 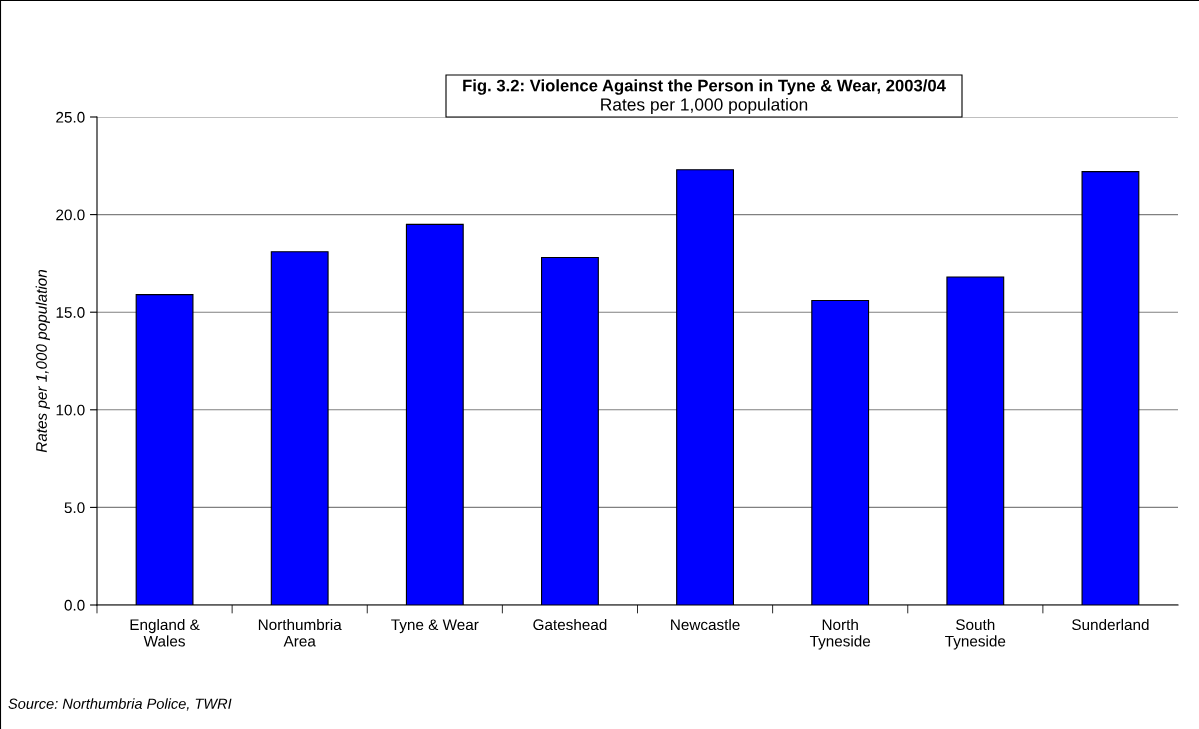 I want to click on x-tick-label: Tyne & Wear, so click(x=435, y=626).